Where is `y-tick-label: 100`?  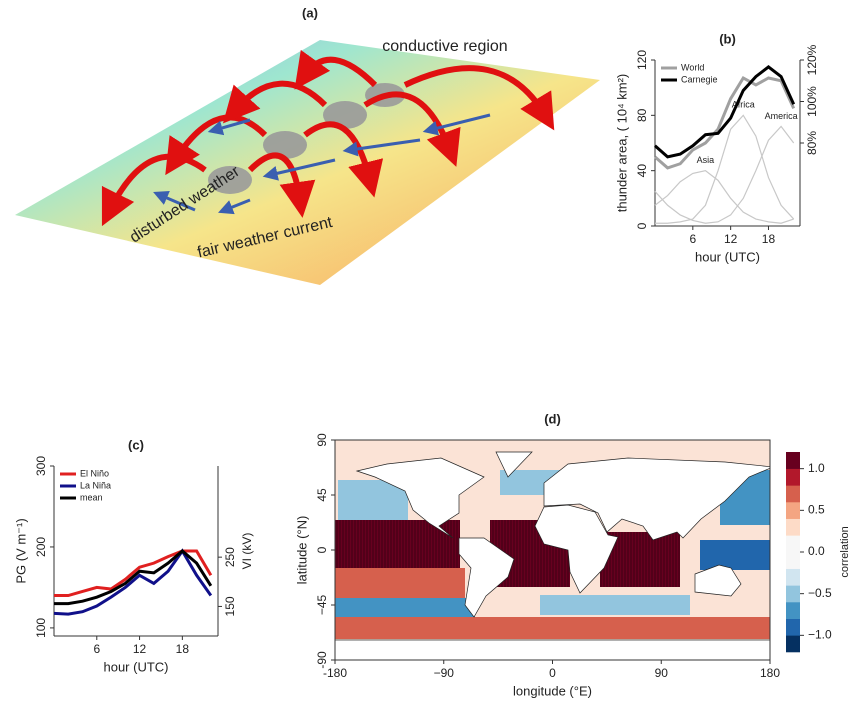
y-tick-label: 100 is located at coordinates (41, 628).